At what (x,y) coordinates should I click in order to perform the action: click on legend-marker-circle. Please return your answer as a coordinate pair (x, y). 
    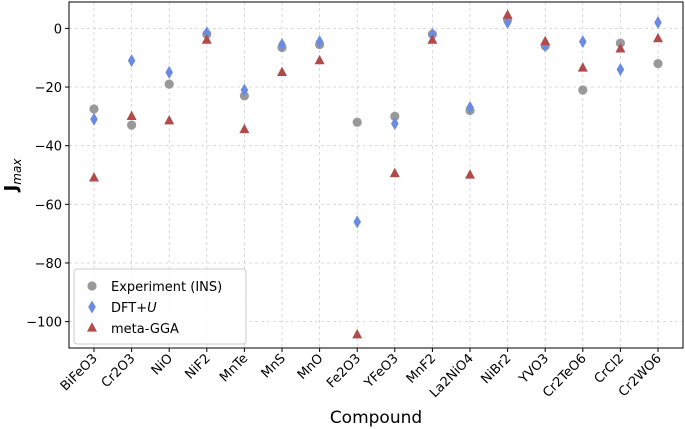
    Looking at the image, I should click on (92, 286).